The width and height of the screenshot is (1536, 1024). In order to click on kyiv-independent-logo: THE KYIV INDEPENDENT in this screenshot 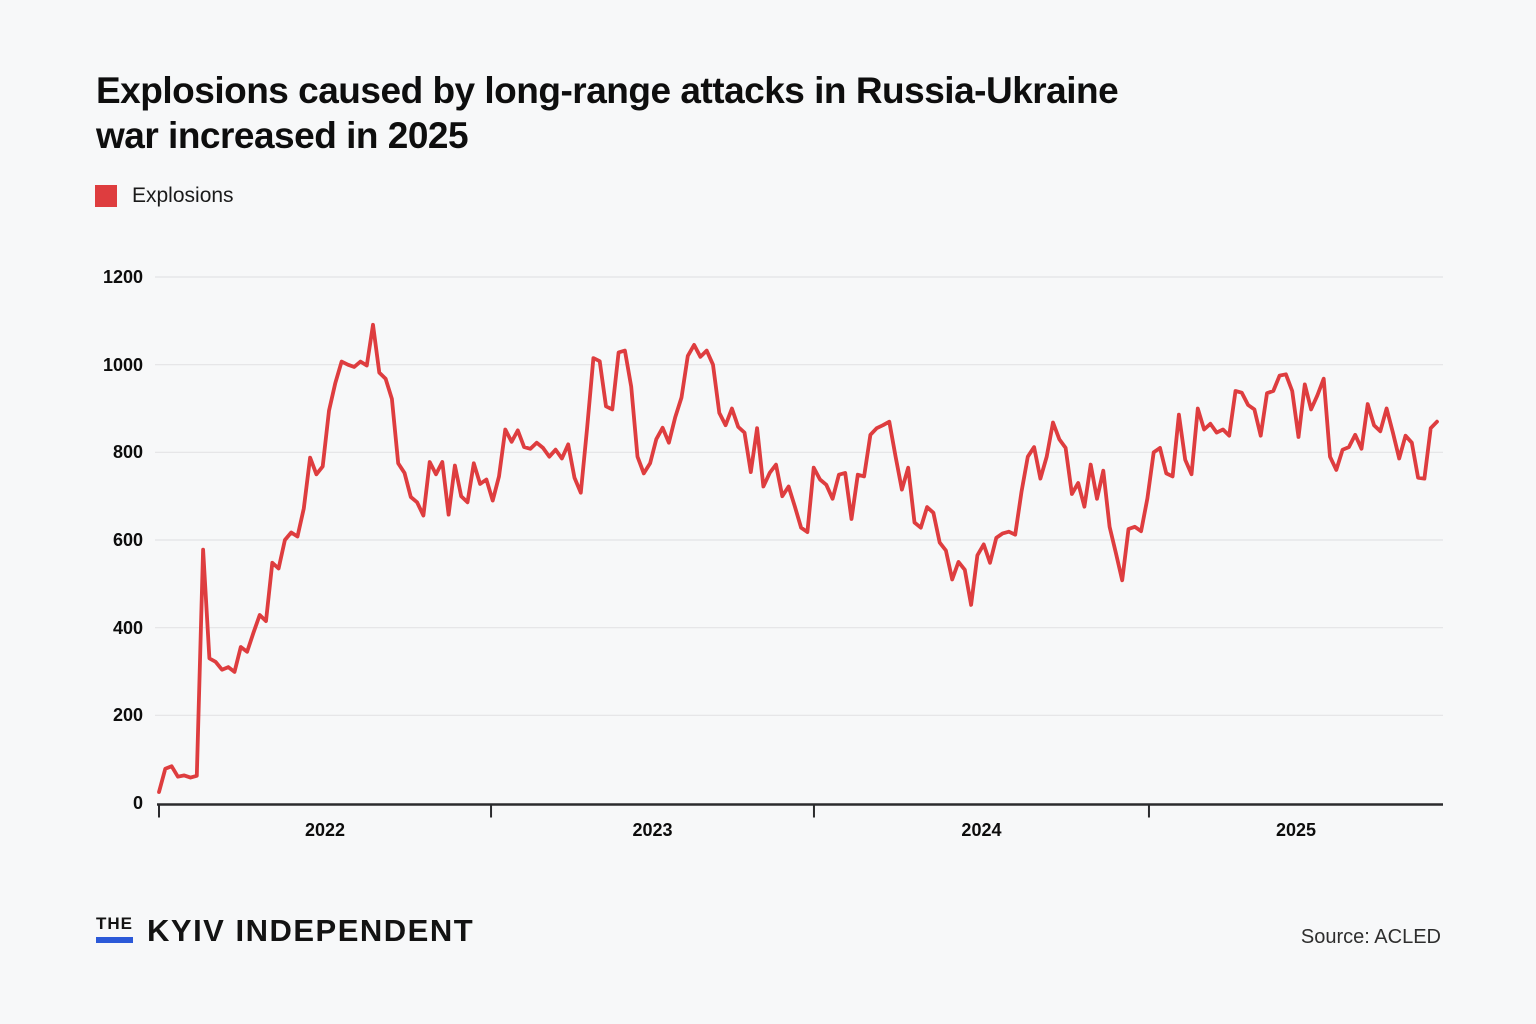, I will do `click(285, 930)`.